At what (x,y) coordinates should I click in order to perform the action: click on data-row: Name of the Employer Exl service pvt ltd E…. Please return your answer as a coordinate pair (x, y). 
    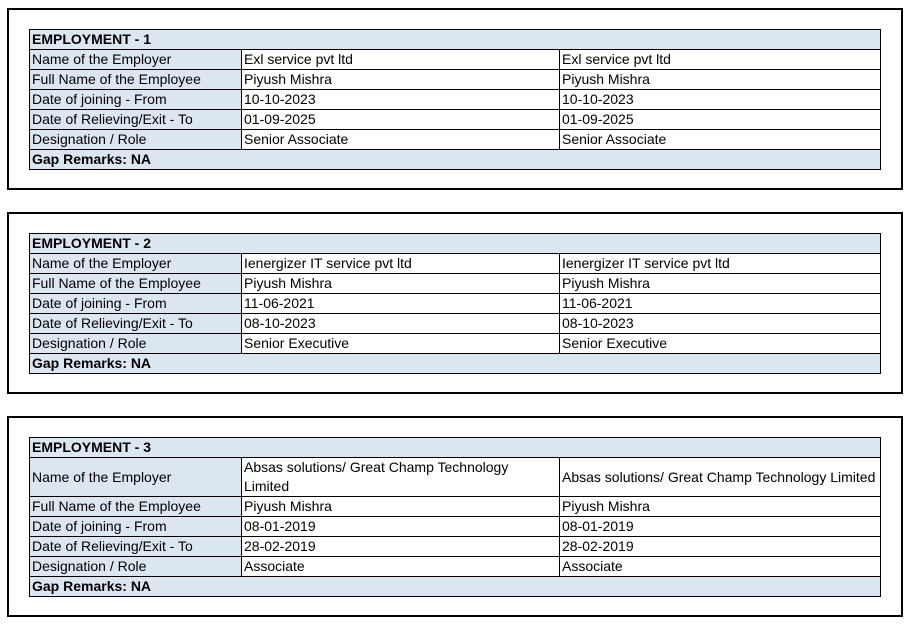
    Looking at the image, I should click on (455, 59).